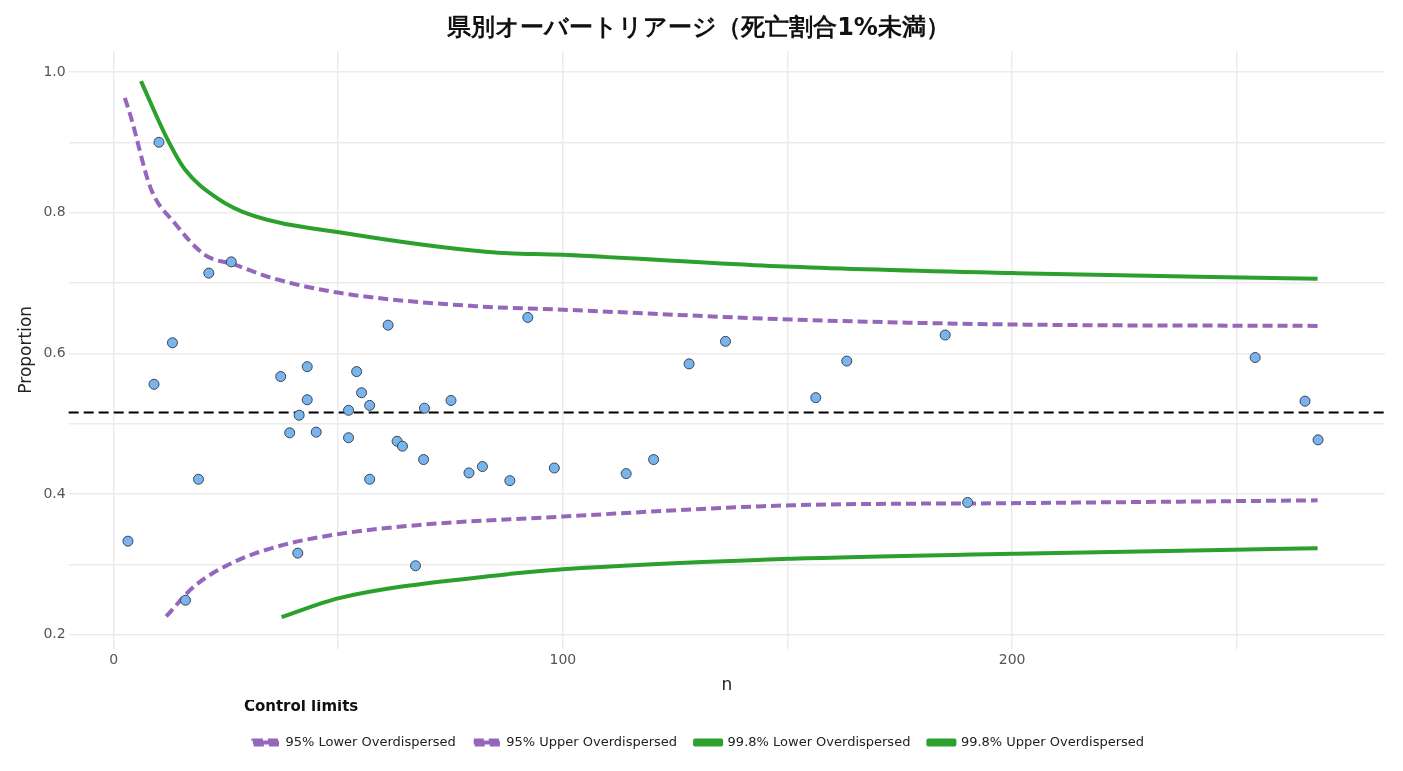 The image size is (1403, 771). What do you see at coordinates (370, 741) in the screenshot?
I see `legend-label: 95% Lower Overdispersed` at bounding box center [370, 741].